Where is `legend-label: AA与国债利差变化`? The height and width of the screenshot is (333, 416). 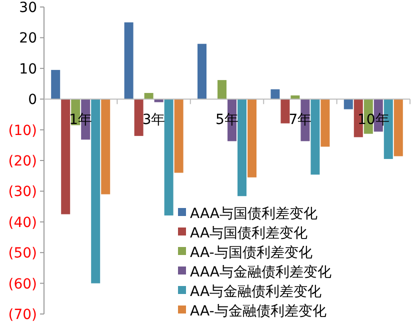
legend-label: AA与国债利差变化 is located at coordinates (249, 234).